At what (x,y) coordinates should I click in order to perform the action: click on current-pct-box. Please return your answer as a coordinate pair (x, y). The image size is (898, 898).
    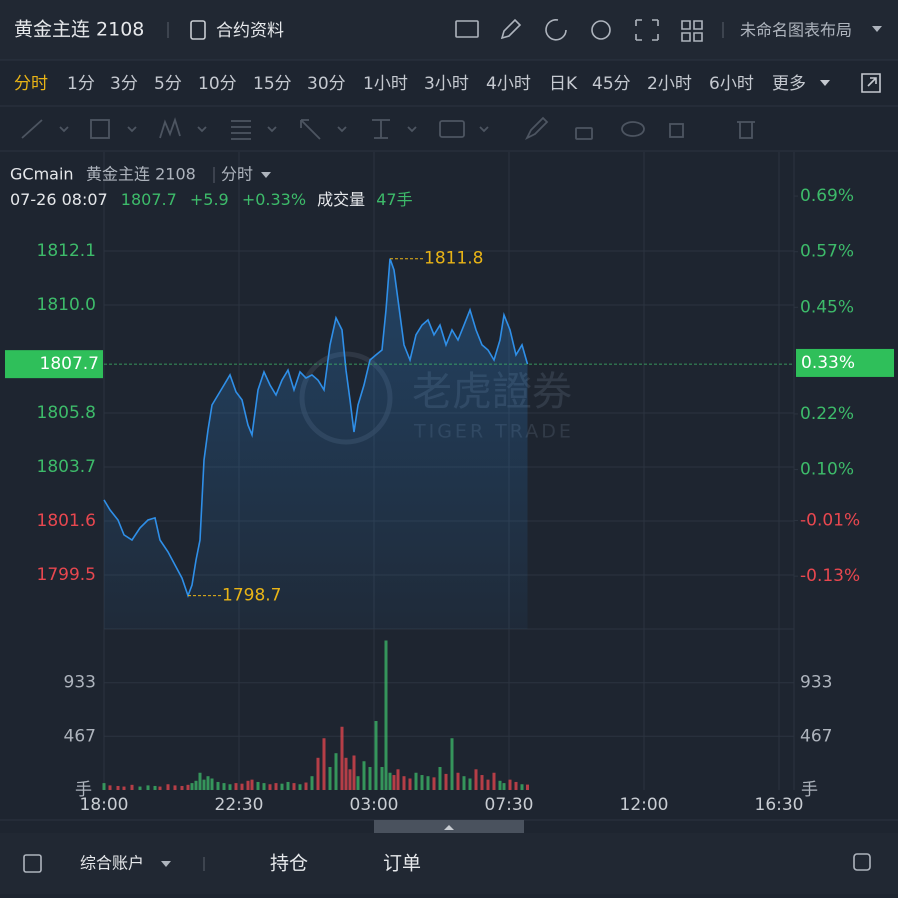
    Looking at the image, I should click on (845, 362).